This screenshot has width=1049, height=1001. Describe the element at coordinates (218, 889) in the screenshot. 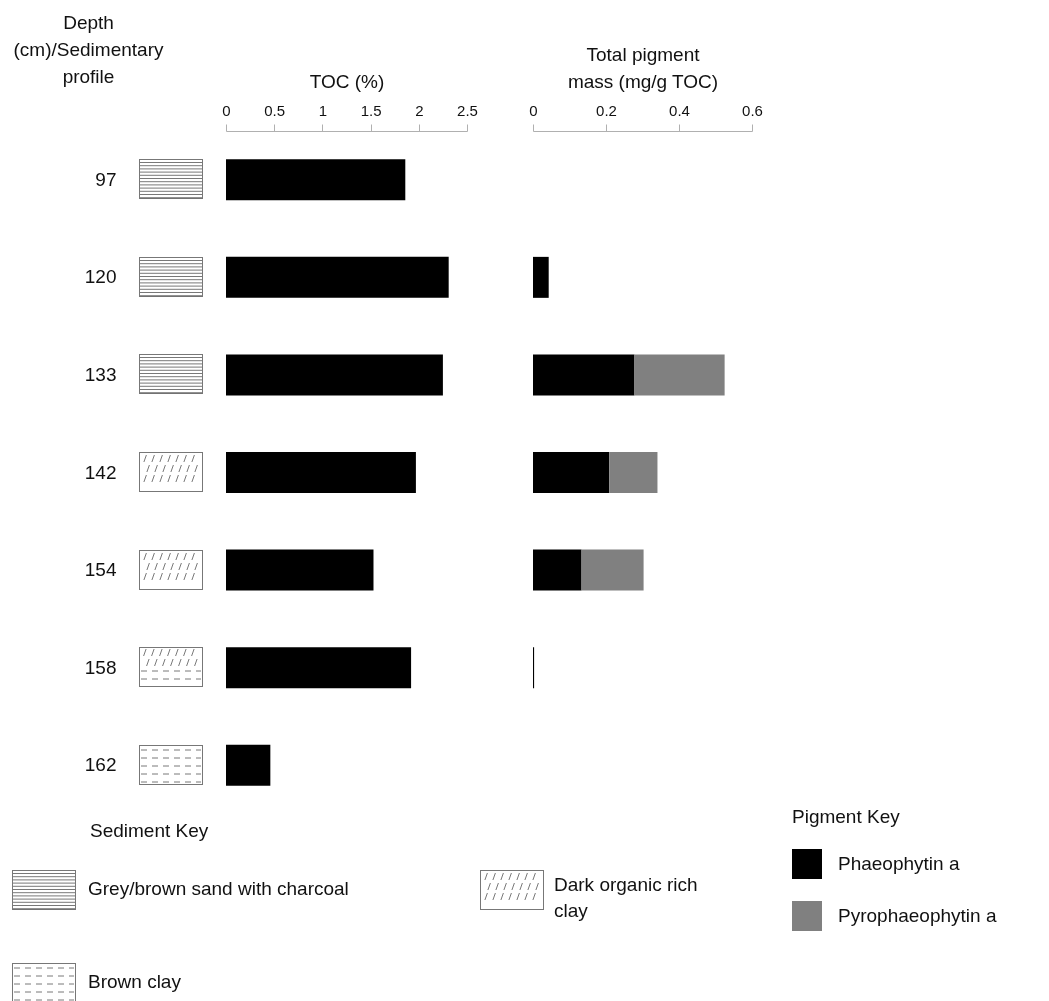

I see `text: Grey/brown sand with charcoal` at that location.